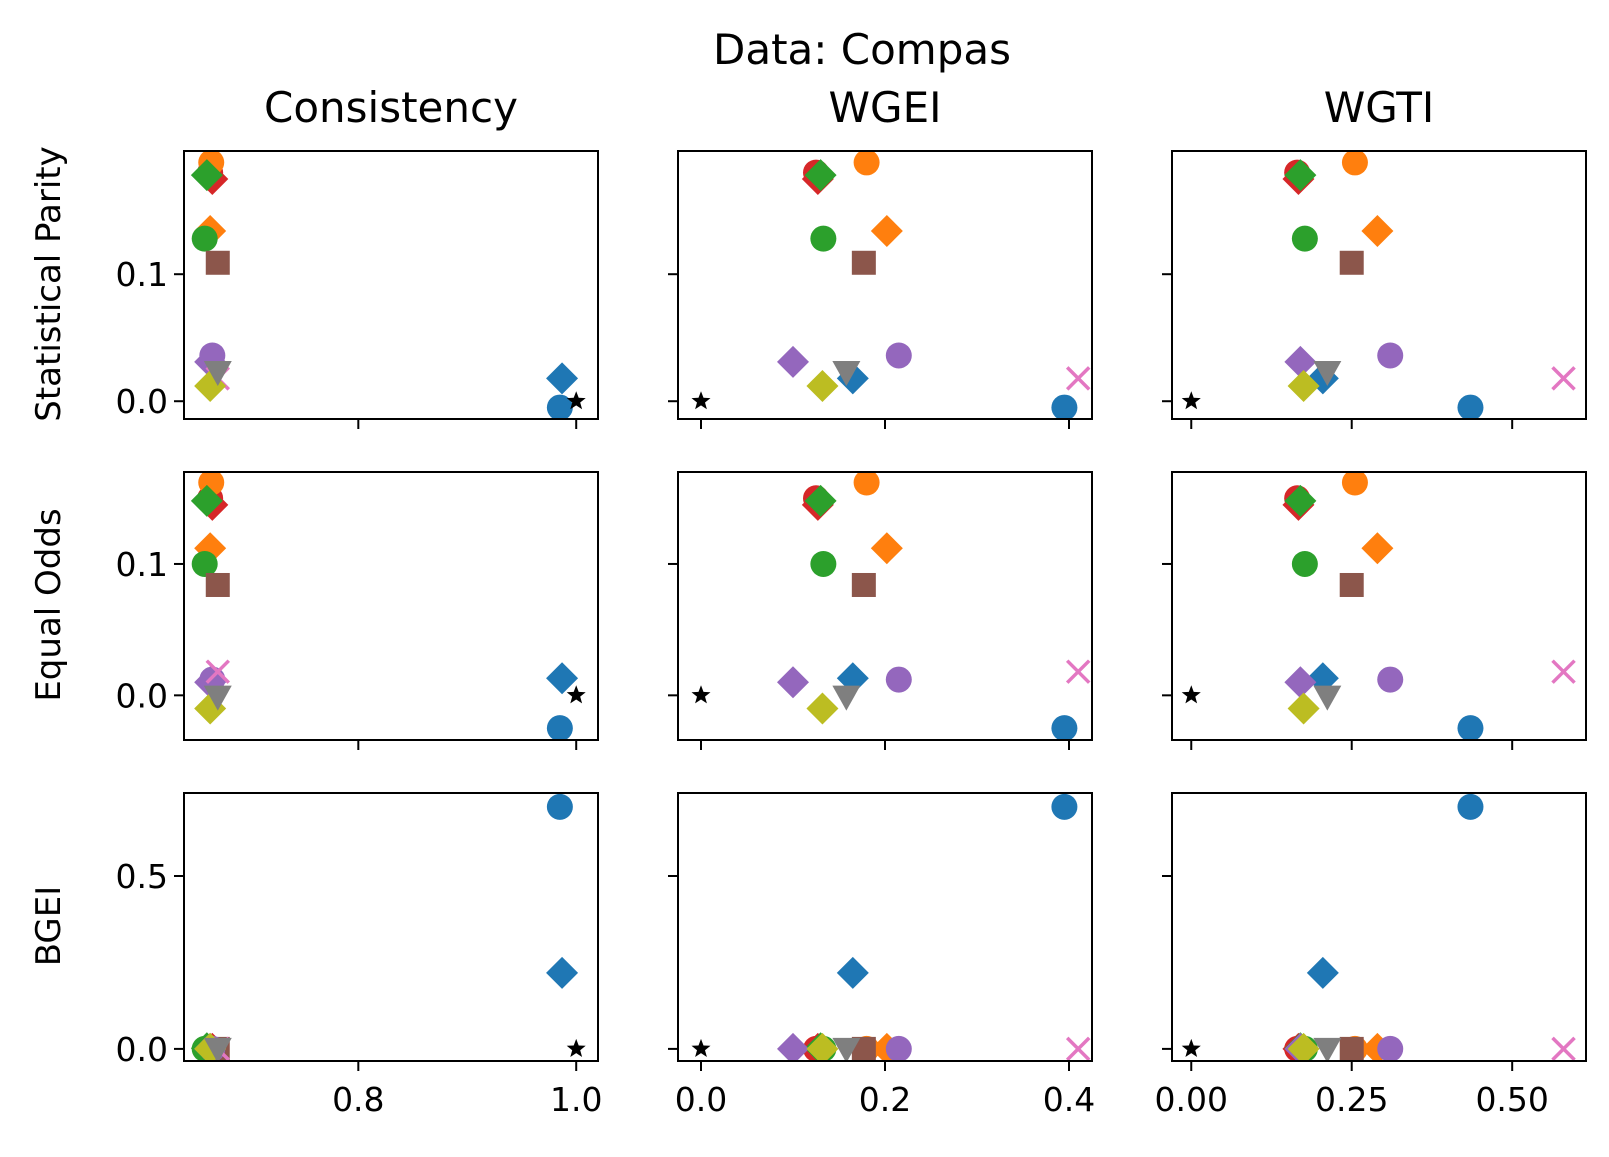 This screenshot has width=1609, height=1157. I want to click on row-label-statistical-parity: Statistical Parity, so click(49, 284).